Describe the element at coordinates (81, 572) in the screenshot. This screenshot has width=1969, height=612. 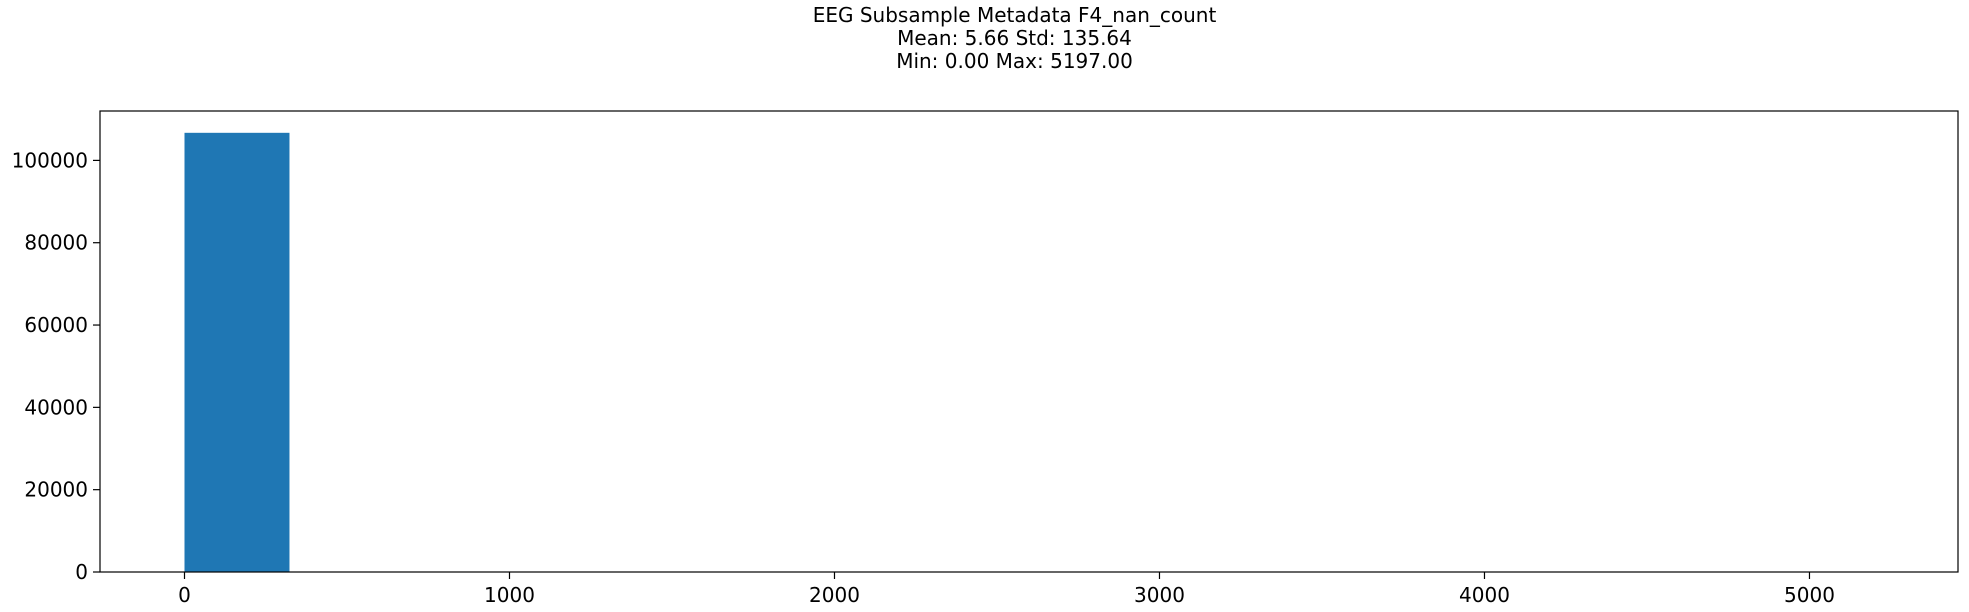
I see `y-tick-label-0: 0` at that location.